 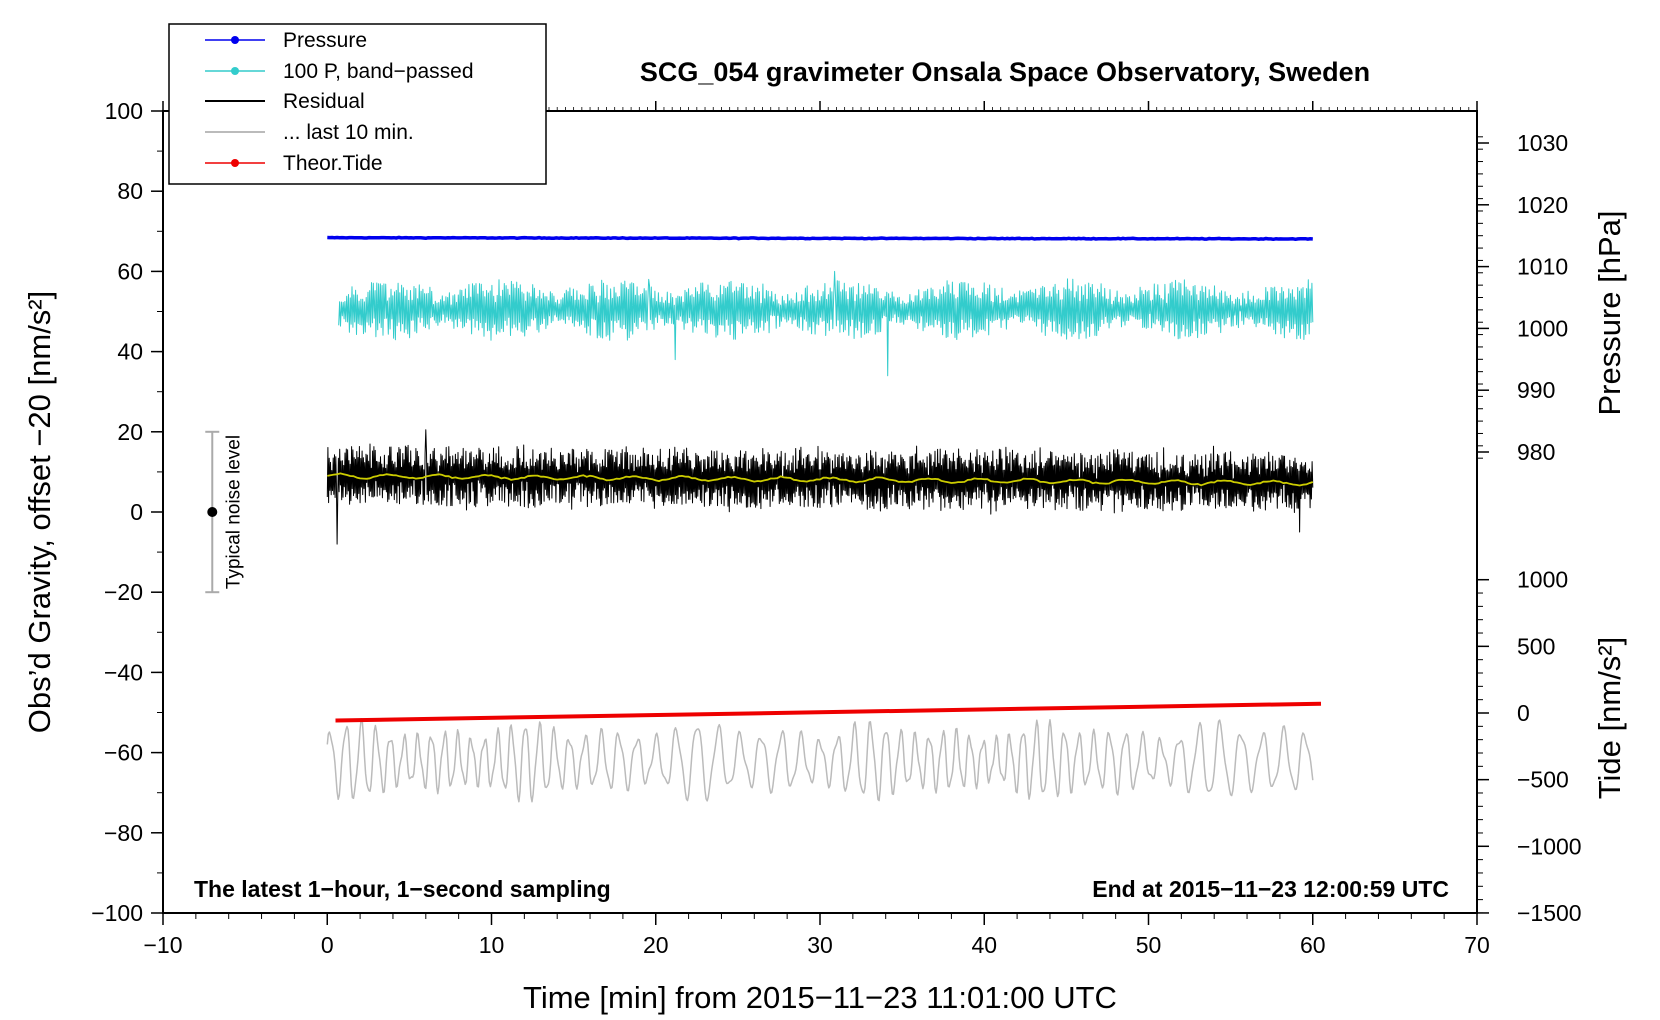 What do you see at coordinates (378, 71) in the screenshot?
I see `svg-text: 100 P, band−passed` at bounding box center [378, 71].